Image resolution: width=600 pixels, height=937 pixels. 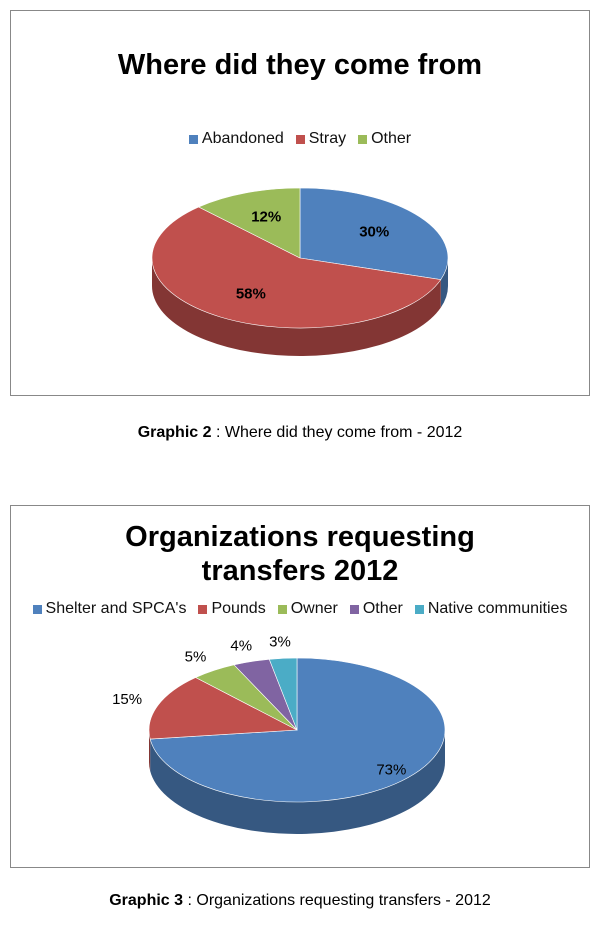 I want to click on caption-label: Graphic 3, so click(x=146, y=900).